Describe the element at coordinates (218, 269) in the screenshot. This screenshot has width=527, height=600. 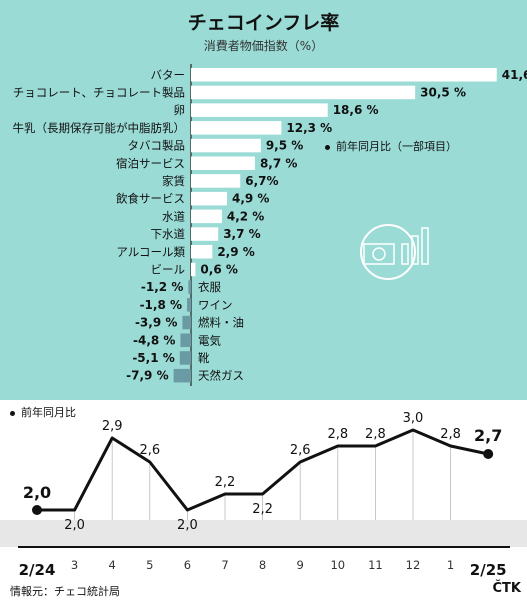
I see `bar-value-label: 0,6 %` at that location.